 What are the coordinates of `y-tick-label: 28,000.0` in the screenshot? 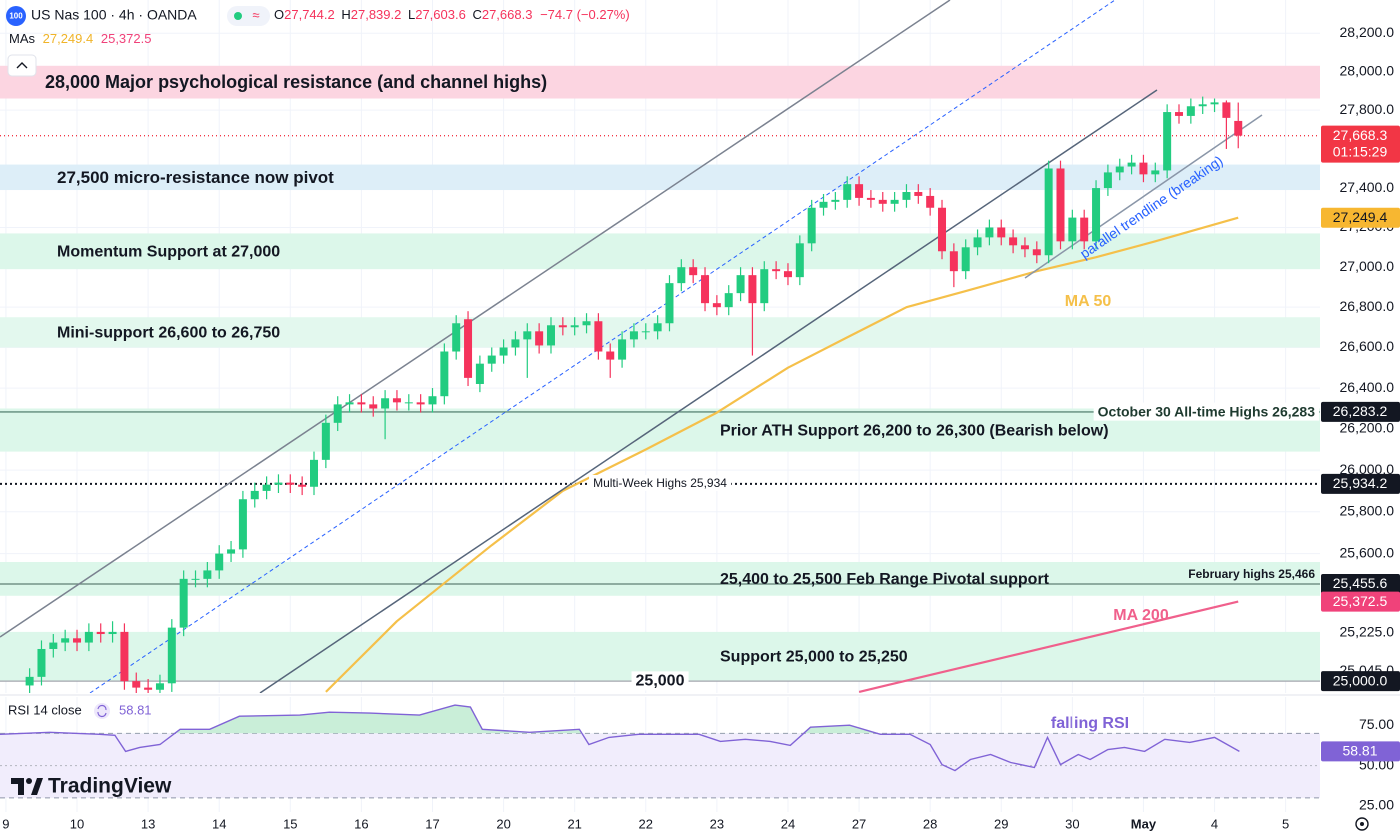 It's located at (1367, 70).